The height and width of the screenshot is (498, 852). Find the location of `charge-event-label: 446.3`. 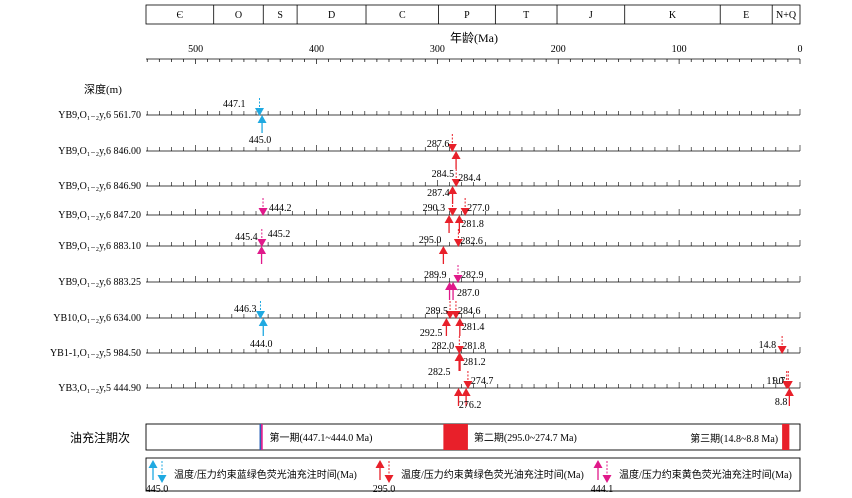

charge-event-label: 446.3 is located at coordinates (245, 309).